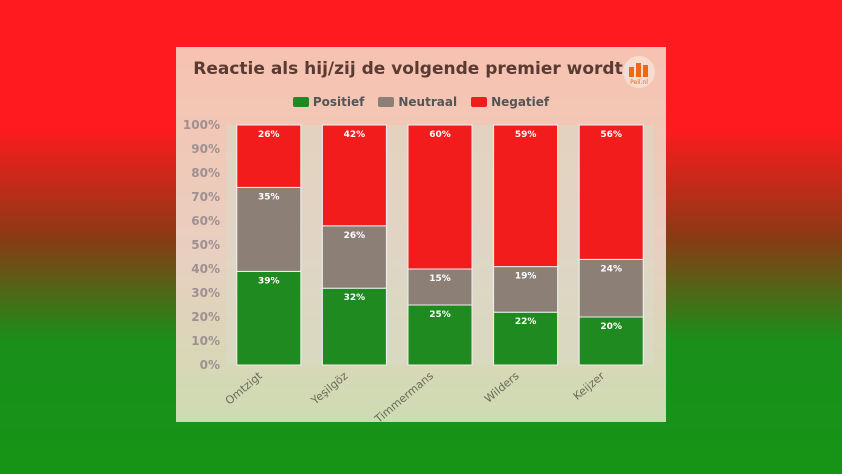 Image resolution: width=842 pixels, height=474 pixels. What do you see at coordinates (479, 102) in the screenshot?
I see `legend-swatch-negatief` at bounding box center [479, 102].